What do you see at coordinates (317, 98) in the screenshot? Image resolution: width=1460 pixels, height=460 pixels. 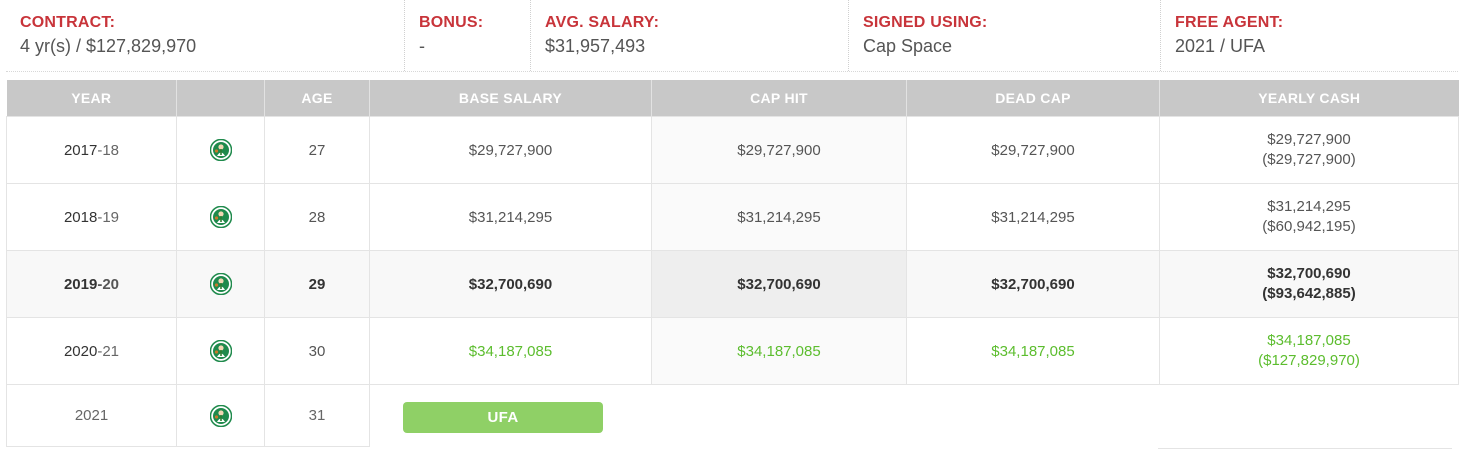 I see `header-age: AGE` at bounding box center [317, 98].